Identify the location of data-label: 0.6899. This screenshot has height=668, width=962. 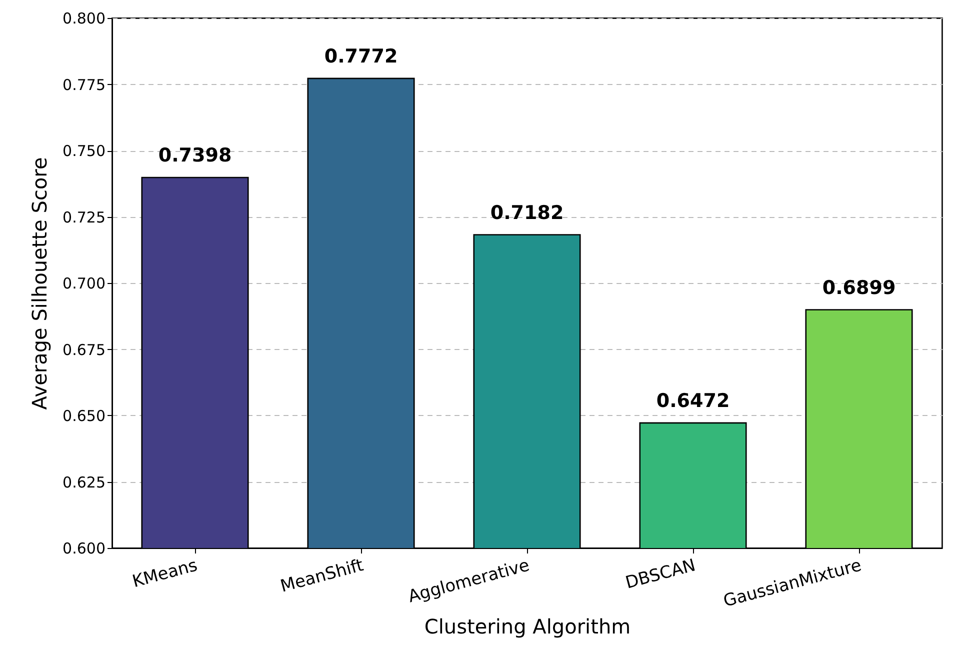
(859, 287).